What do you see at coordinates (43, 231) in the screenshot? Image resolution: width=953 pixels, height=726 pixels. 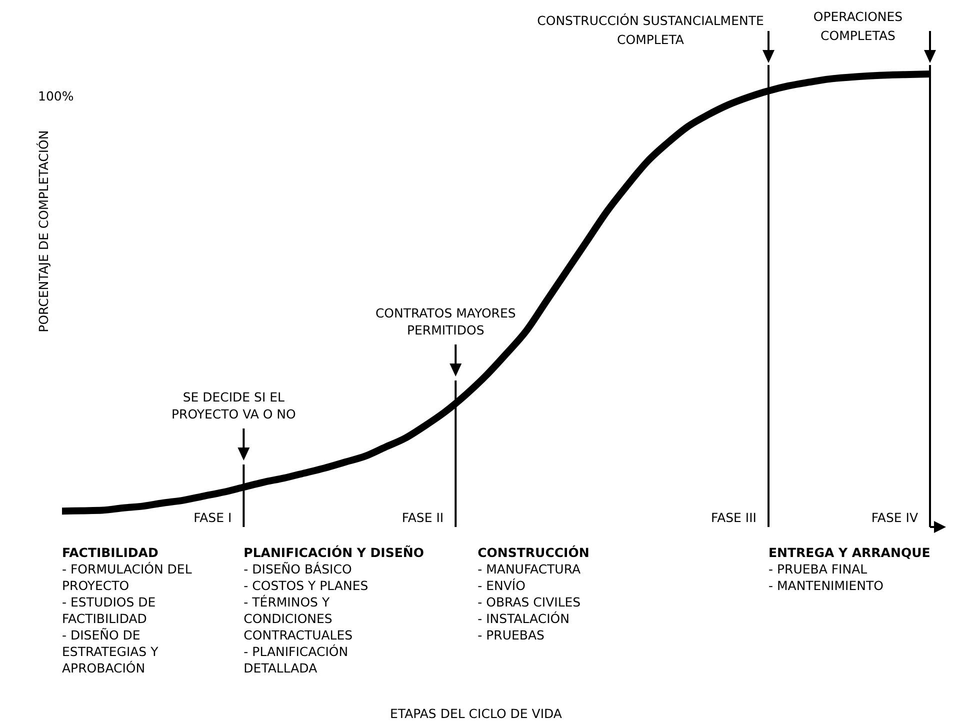 I see `y-axis-title: PORCENTAJE DE COMPLETACIÓN` at bounding box center [43, 231].